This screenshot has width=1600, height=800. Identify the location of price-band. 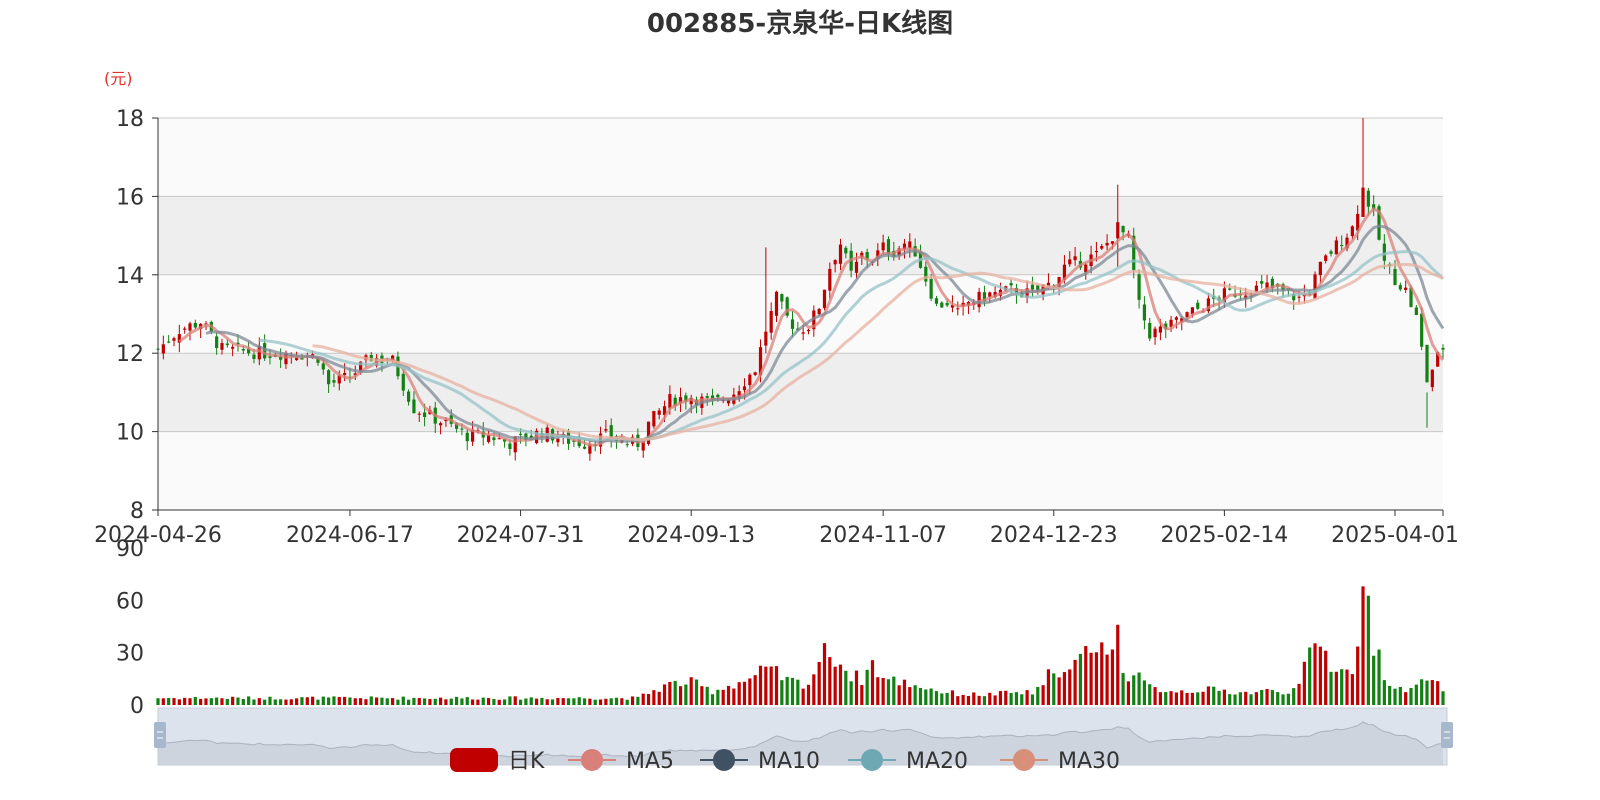
(800, 470).